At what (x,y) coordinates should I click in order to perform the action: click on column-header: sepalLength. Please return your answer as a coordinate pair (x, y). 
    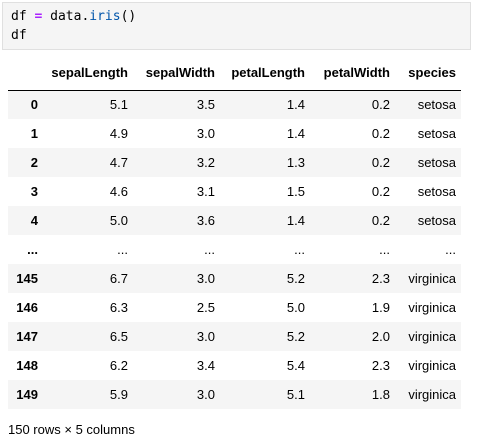
    Looking at the image, I should click on (85, 73).